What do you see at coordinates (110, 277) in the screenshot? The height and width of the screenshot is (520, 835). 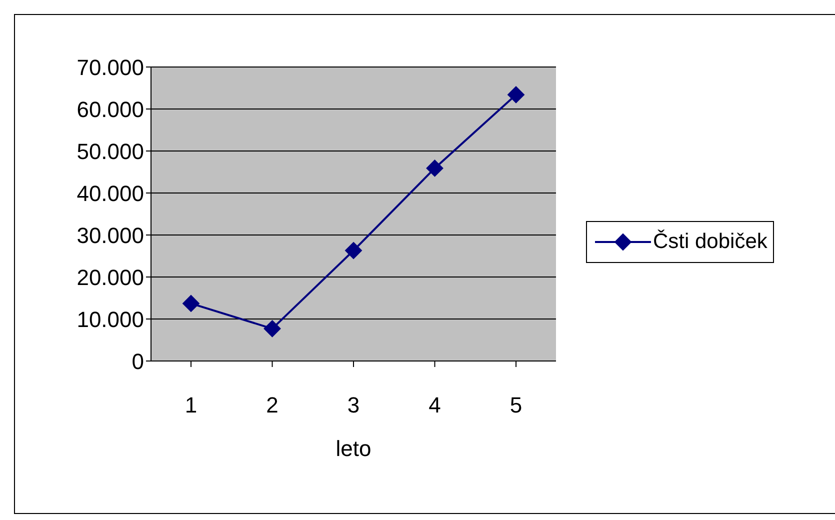 I see `y-tick-label: 20.000` at bounding box center [110, 277].